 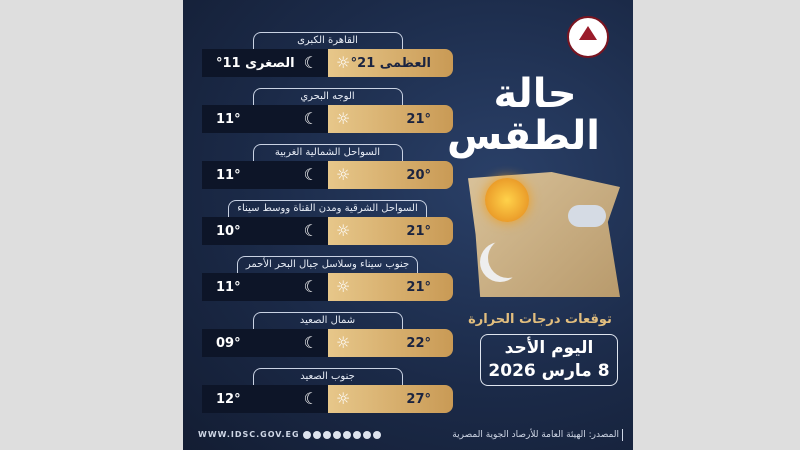 I want to click on region-row: السواحل الشمالية الغربية 11° ☾ ☼ 20°, so click(x=327, y=167).